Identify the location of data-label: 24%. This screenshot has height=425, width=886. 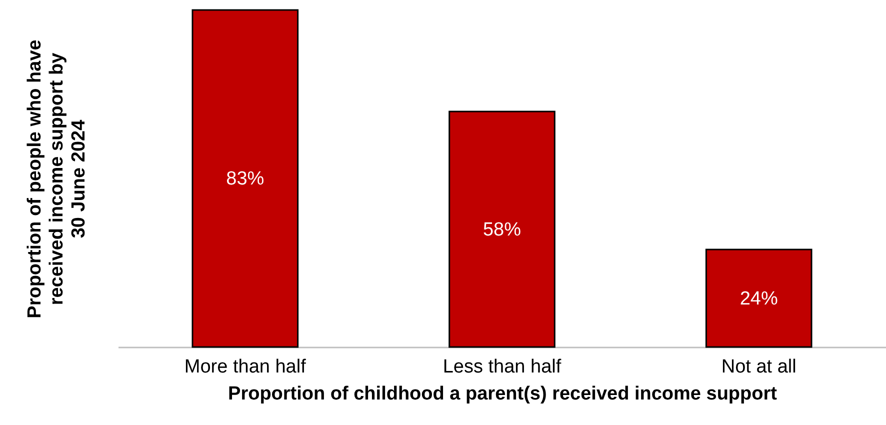
(759, 299).